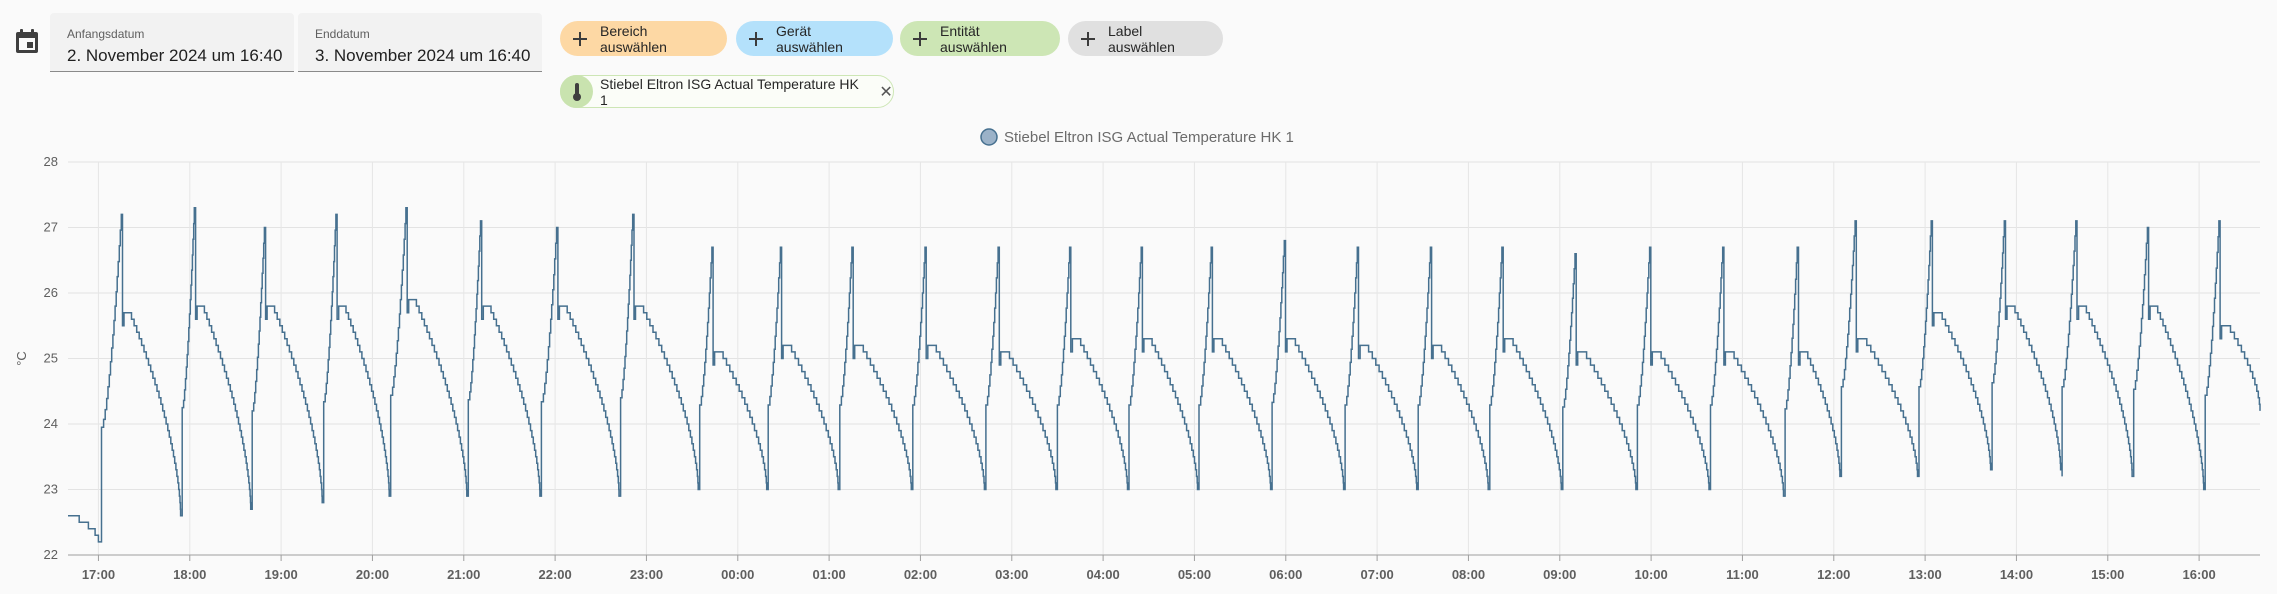 Image resolution: width=2277 pixels, height=594 pixels. I want to click on end-date-field: Enddatum 3. November 2024 um 16:40, so click(420, 42).